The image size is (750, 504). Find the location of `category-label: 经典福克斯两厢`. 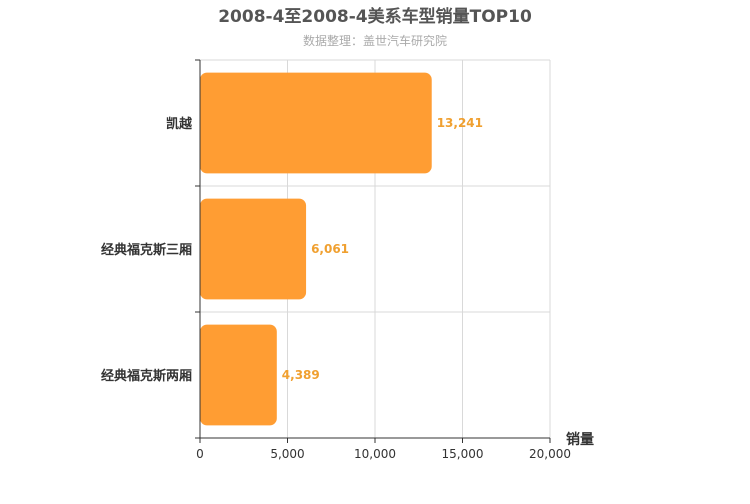

category-label: 经典福克斯两厢 is located at coordinates (146, 376).